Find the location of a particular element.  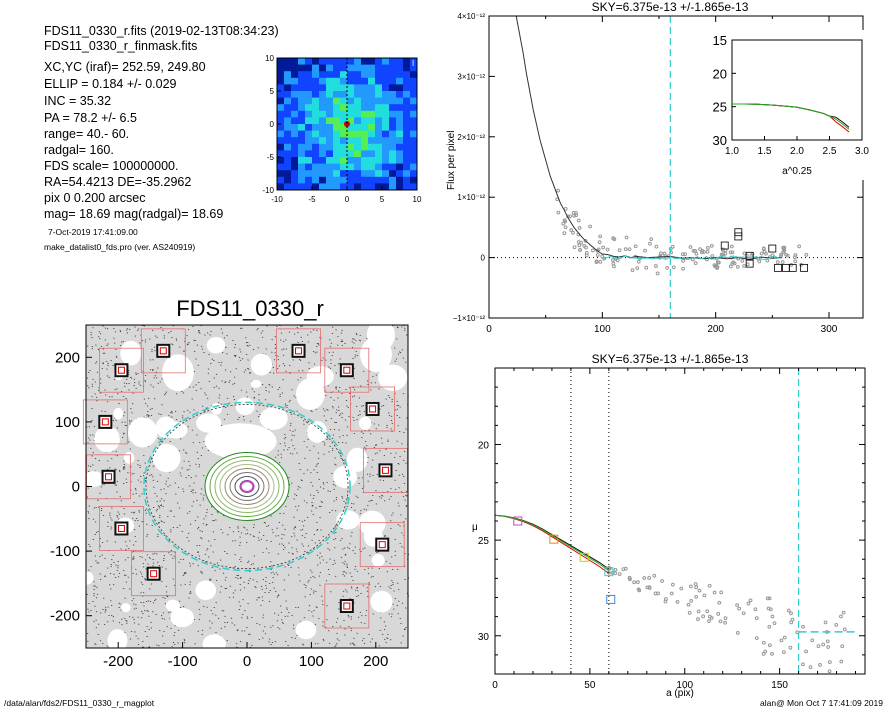

inset-ytick-label: 30 is located at coordinates (720, 140).